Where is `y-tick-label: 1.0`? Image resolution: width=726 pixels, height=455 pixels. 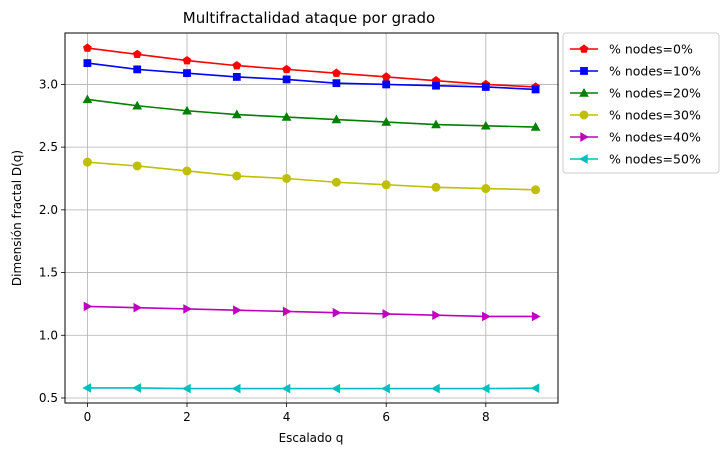 y-tick-label: 1.0 is located at coordinates (48, 335).